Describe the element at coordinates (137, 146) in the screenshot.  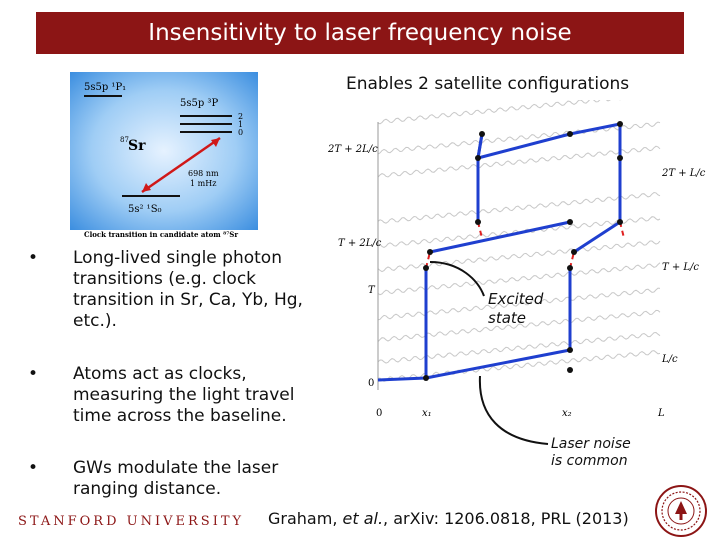
I see `atom-symbol: Sr` at that location.